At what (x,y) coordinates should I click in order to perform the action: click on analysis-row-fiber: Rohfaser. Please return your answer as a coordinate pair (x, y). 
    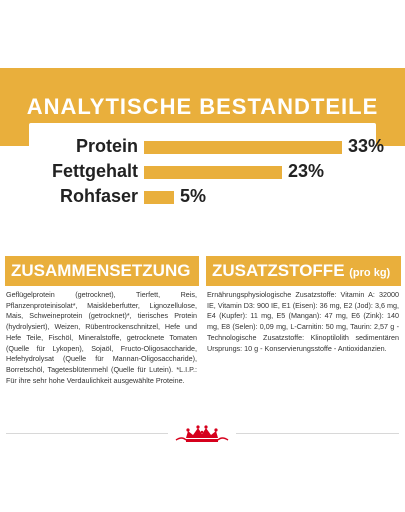
    Looking at the image, I should click on (83, 196).